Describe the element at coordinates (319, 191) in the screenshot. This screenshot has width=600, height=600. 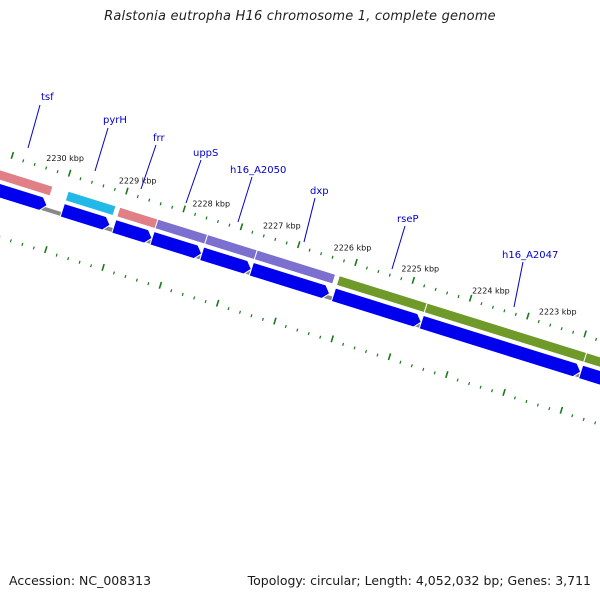
I see `gene-label-dxp: dxp` at that location.